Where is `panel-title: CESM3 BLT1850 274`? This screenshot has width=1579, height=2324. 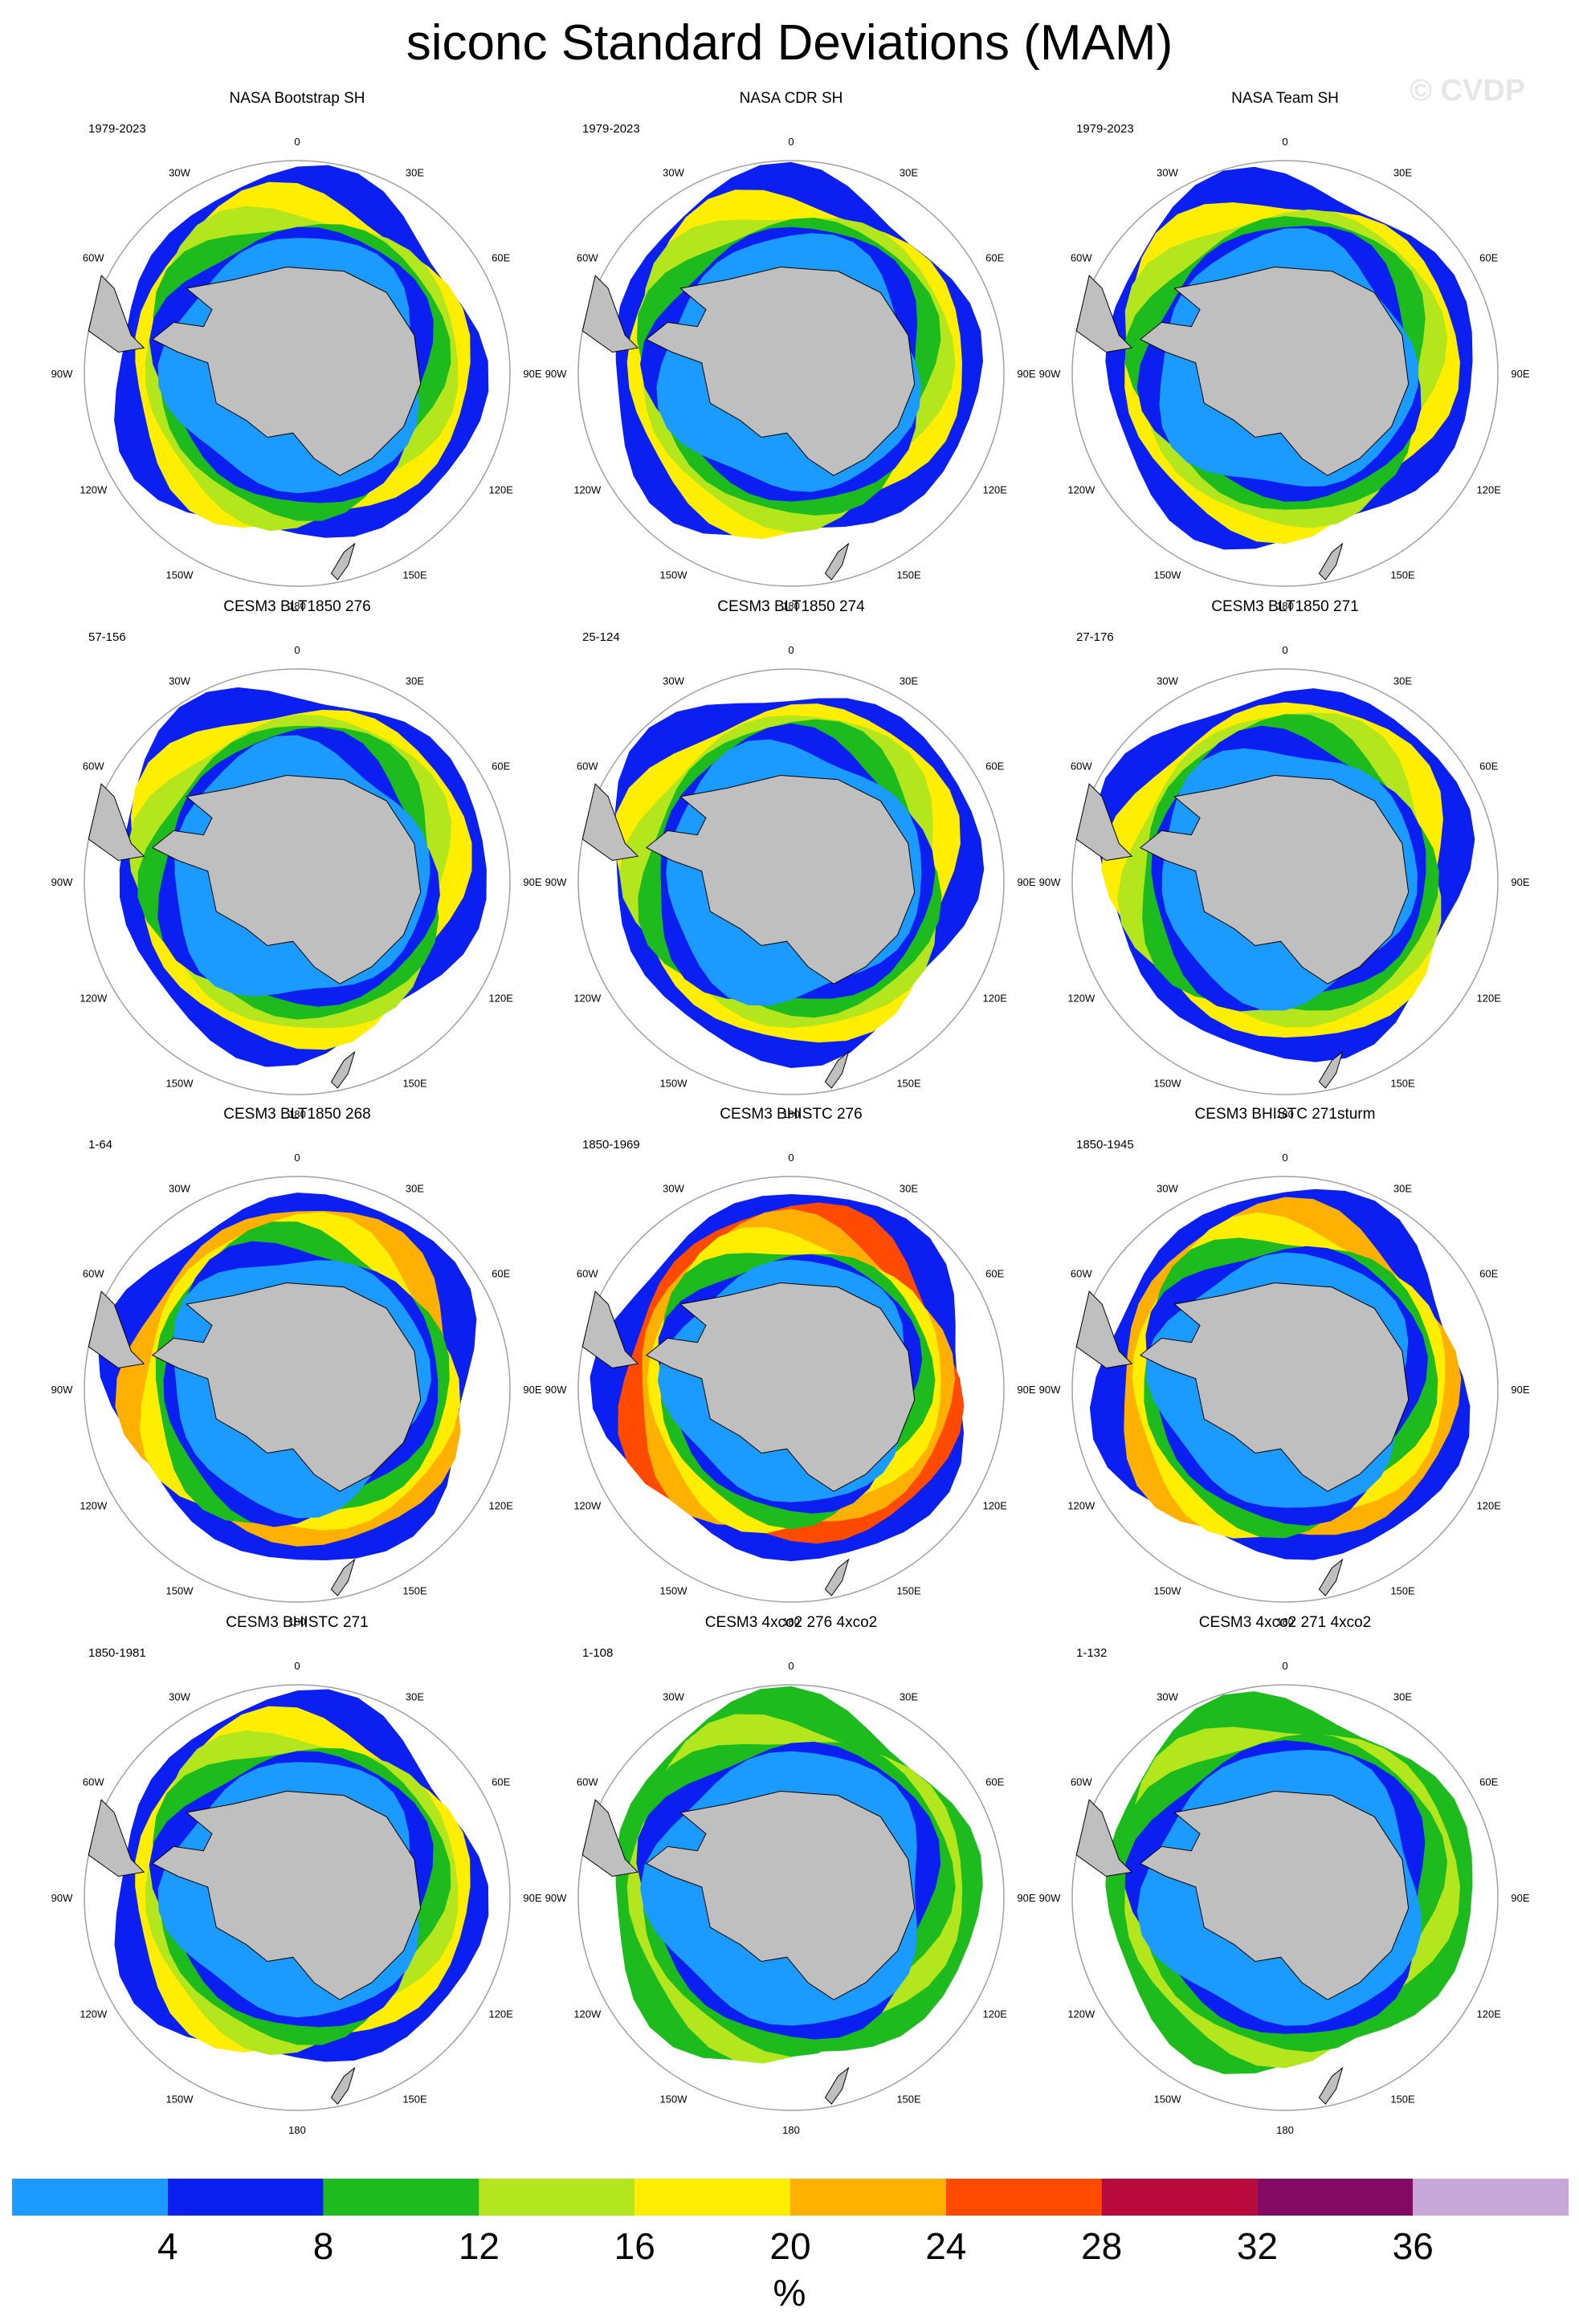
panel-title: CESM3 BLT1850 274 is located at coordinates (791, 606).